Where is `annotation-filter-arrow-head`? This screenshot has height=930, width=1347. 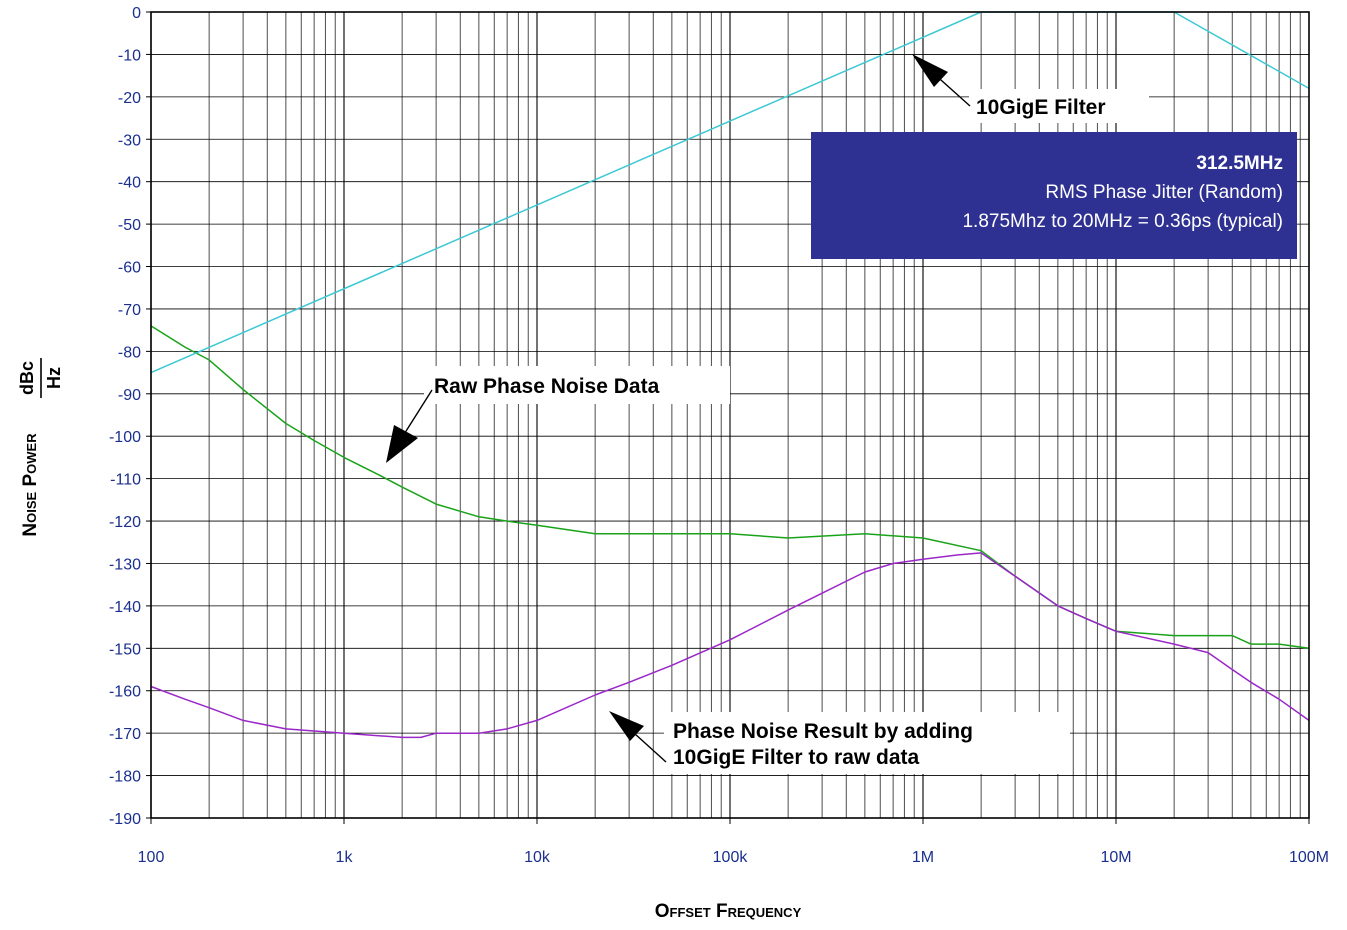 annotation-filter-arrow-head is located at coordinates (930, 70).